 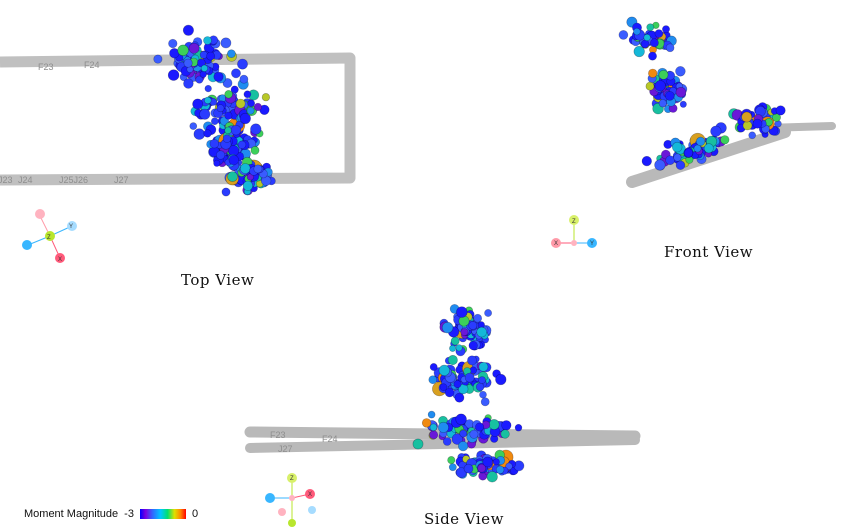 I want to click on axis-triad: Z Y X, so click(x=574, y=231).